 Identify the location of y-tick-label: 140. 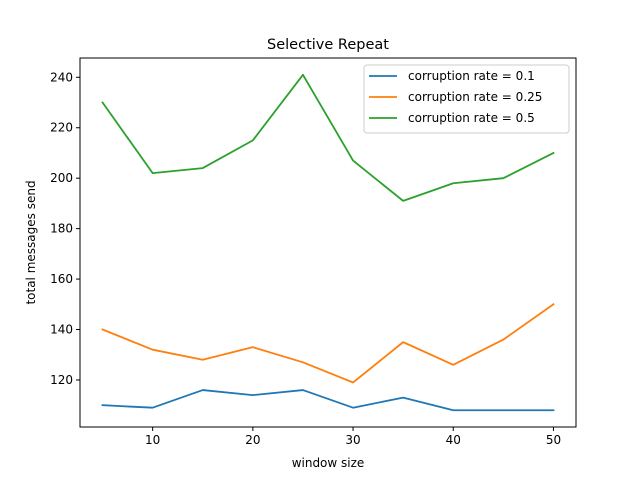
(61, 330).